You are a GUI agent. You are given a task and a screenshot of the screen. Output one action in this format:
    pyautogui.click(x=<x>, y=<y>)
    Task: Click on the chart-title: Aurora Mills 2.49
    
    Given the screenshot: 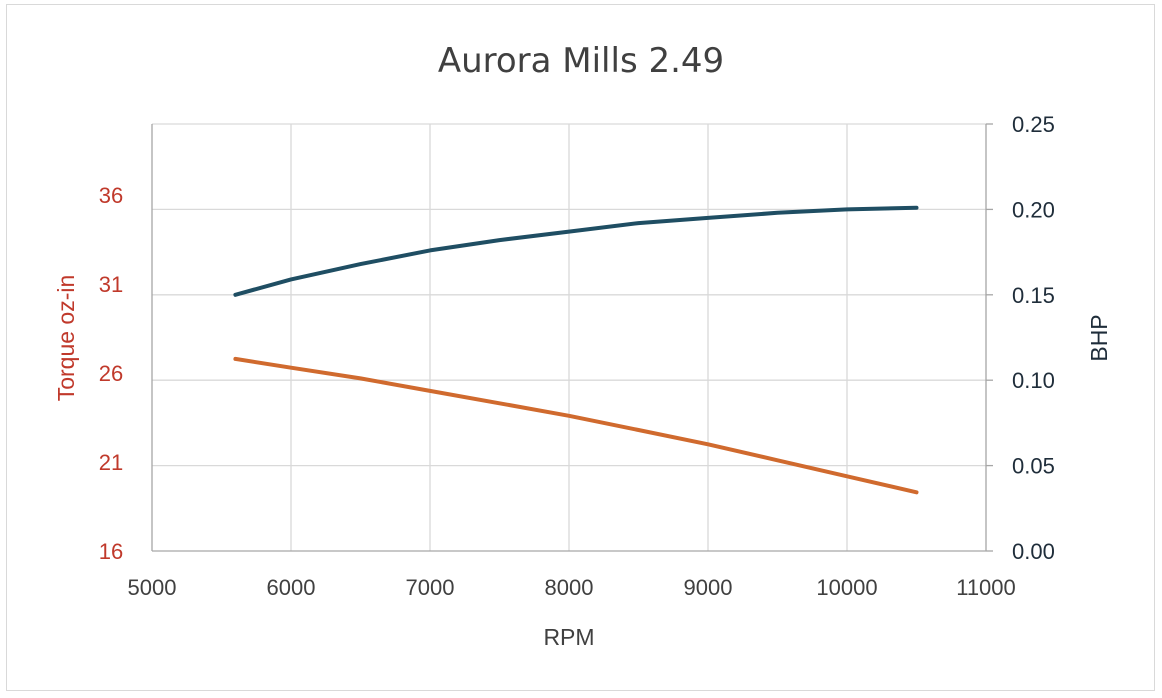 What is the action you would take?
    pyautogui.click(x=581, y=61)
    